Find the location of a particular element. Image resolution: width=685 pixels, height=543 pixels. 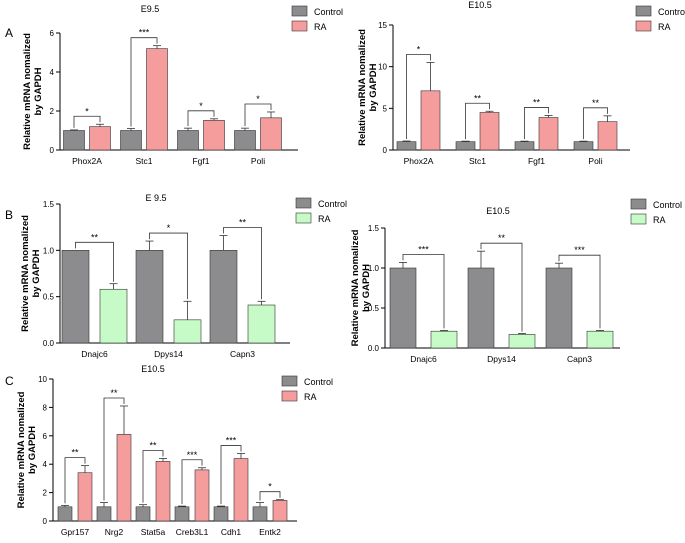

panel-label-b: B is located at coordinates (9, 215).